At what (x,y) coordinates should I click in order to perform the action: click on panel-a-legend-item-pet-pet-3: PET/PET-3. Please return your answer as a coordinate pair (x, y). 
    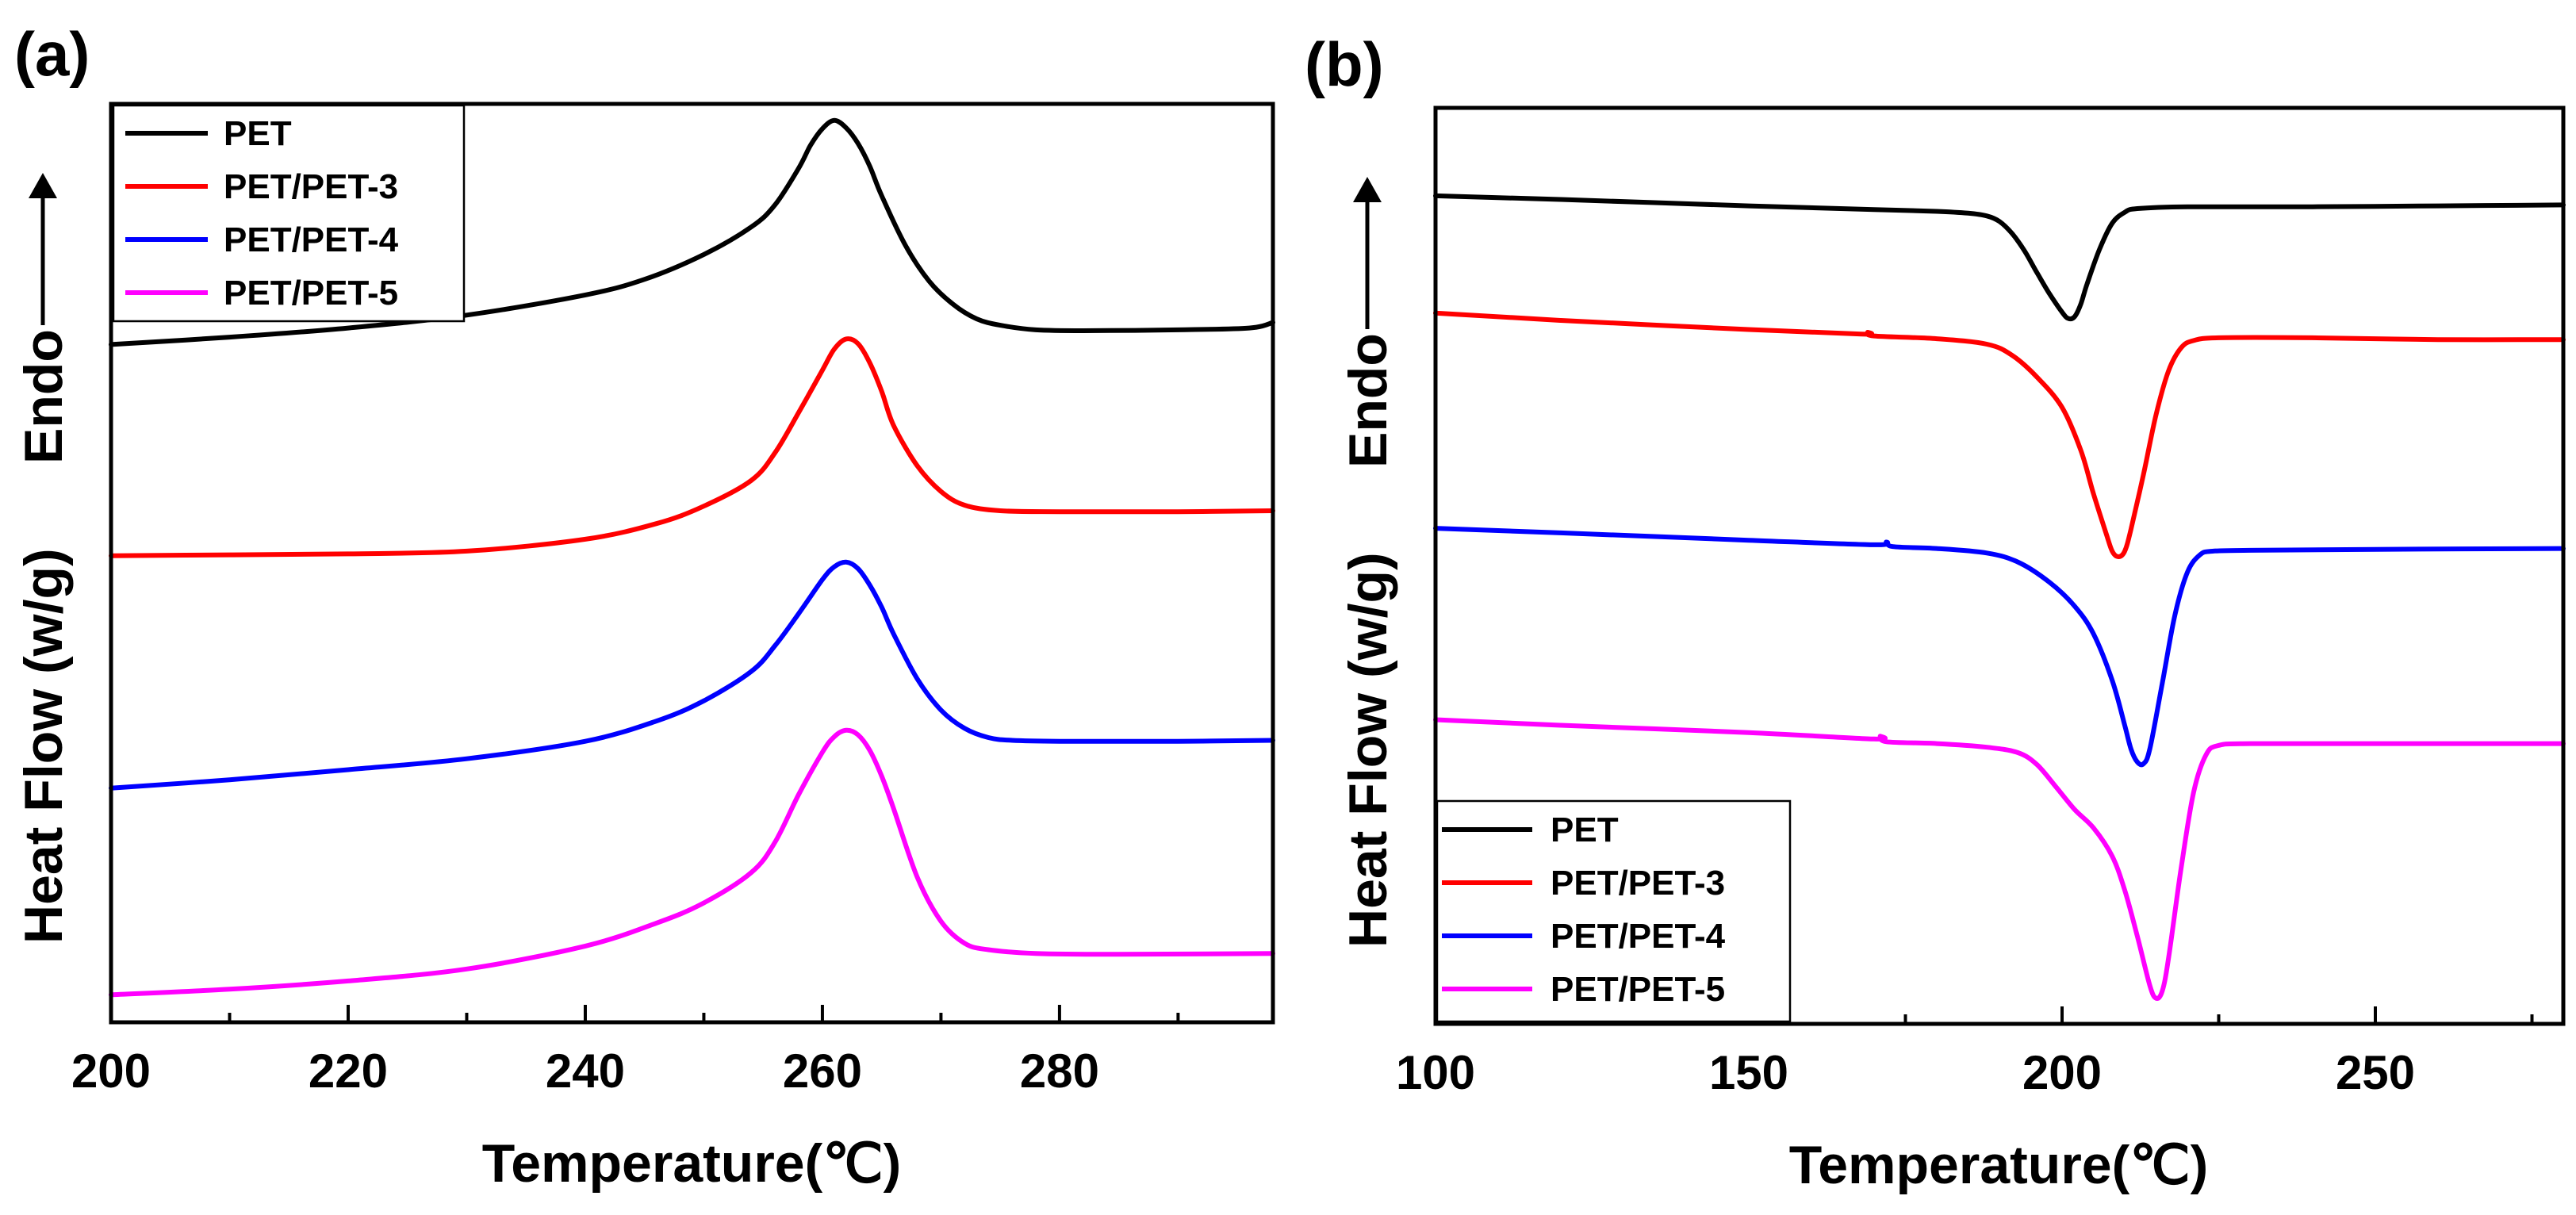
    Looking at the image, I should click on (261, 186).